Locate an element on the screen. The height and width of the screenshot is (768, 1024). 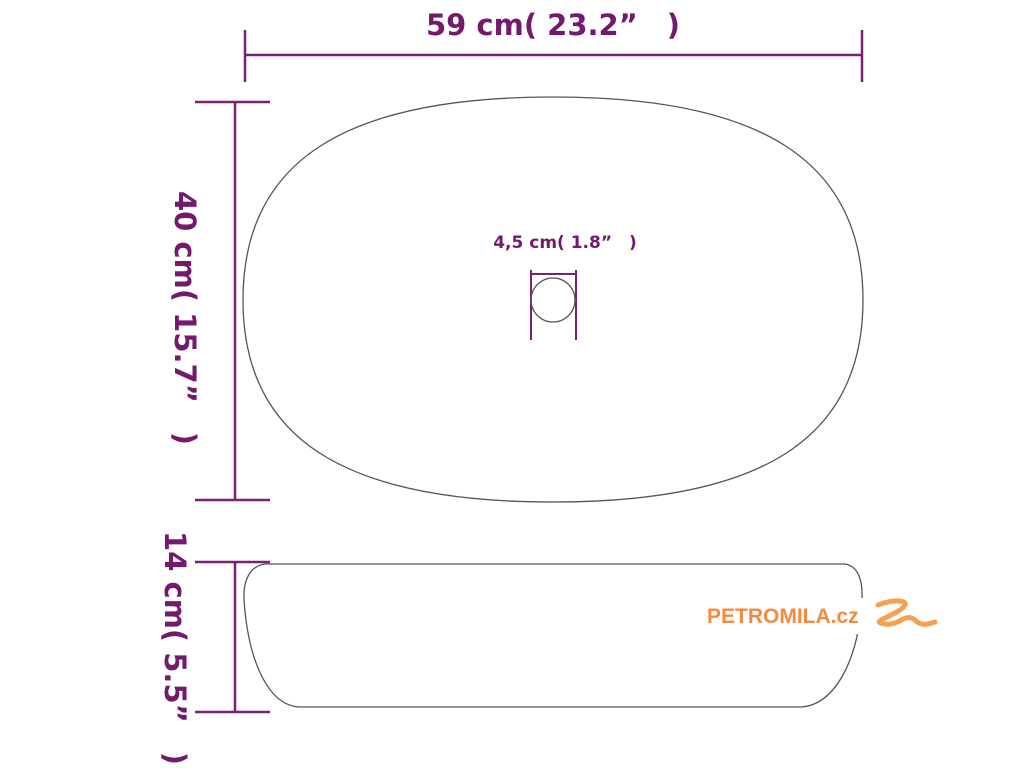
depth-dimension is located at coordinates (232, 301).